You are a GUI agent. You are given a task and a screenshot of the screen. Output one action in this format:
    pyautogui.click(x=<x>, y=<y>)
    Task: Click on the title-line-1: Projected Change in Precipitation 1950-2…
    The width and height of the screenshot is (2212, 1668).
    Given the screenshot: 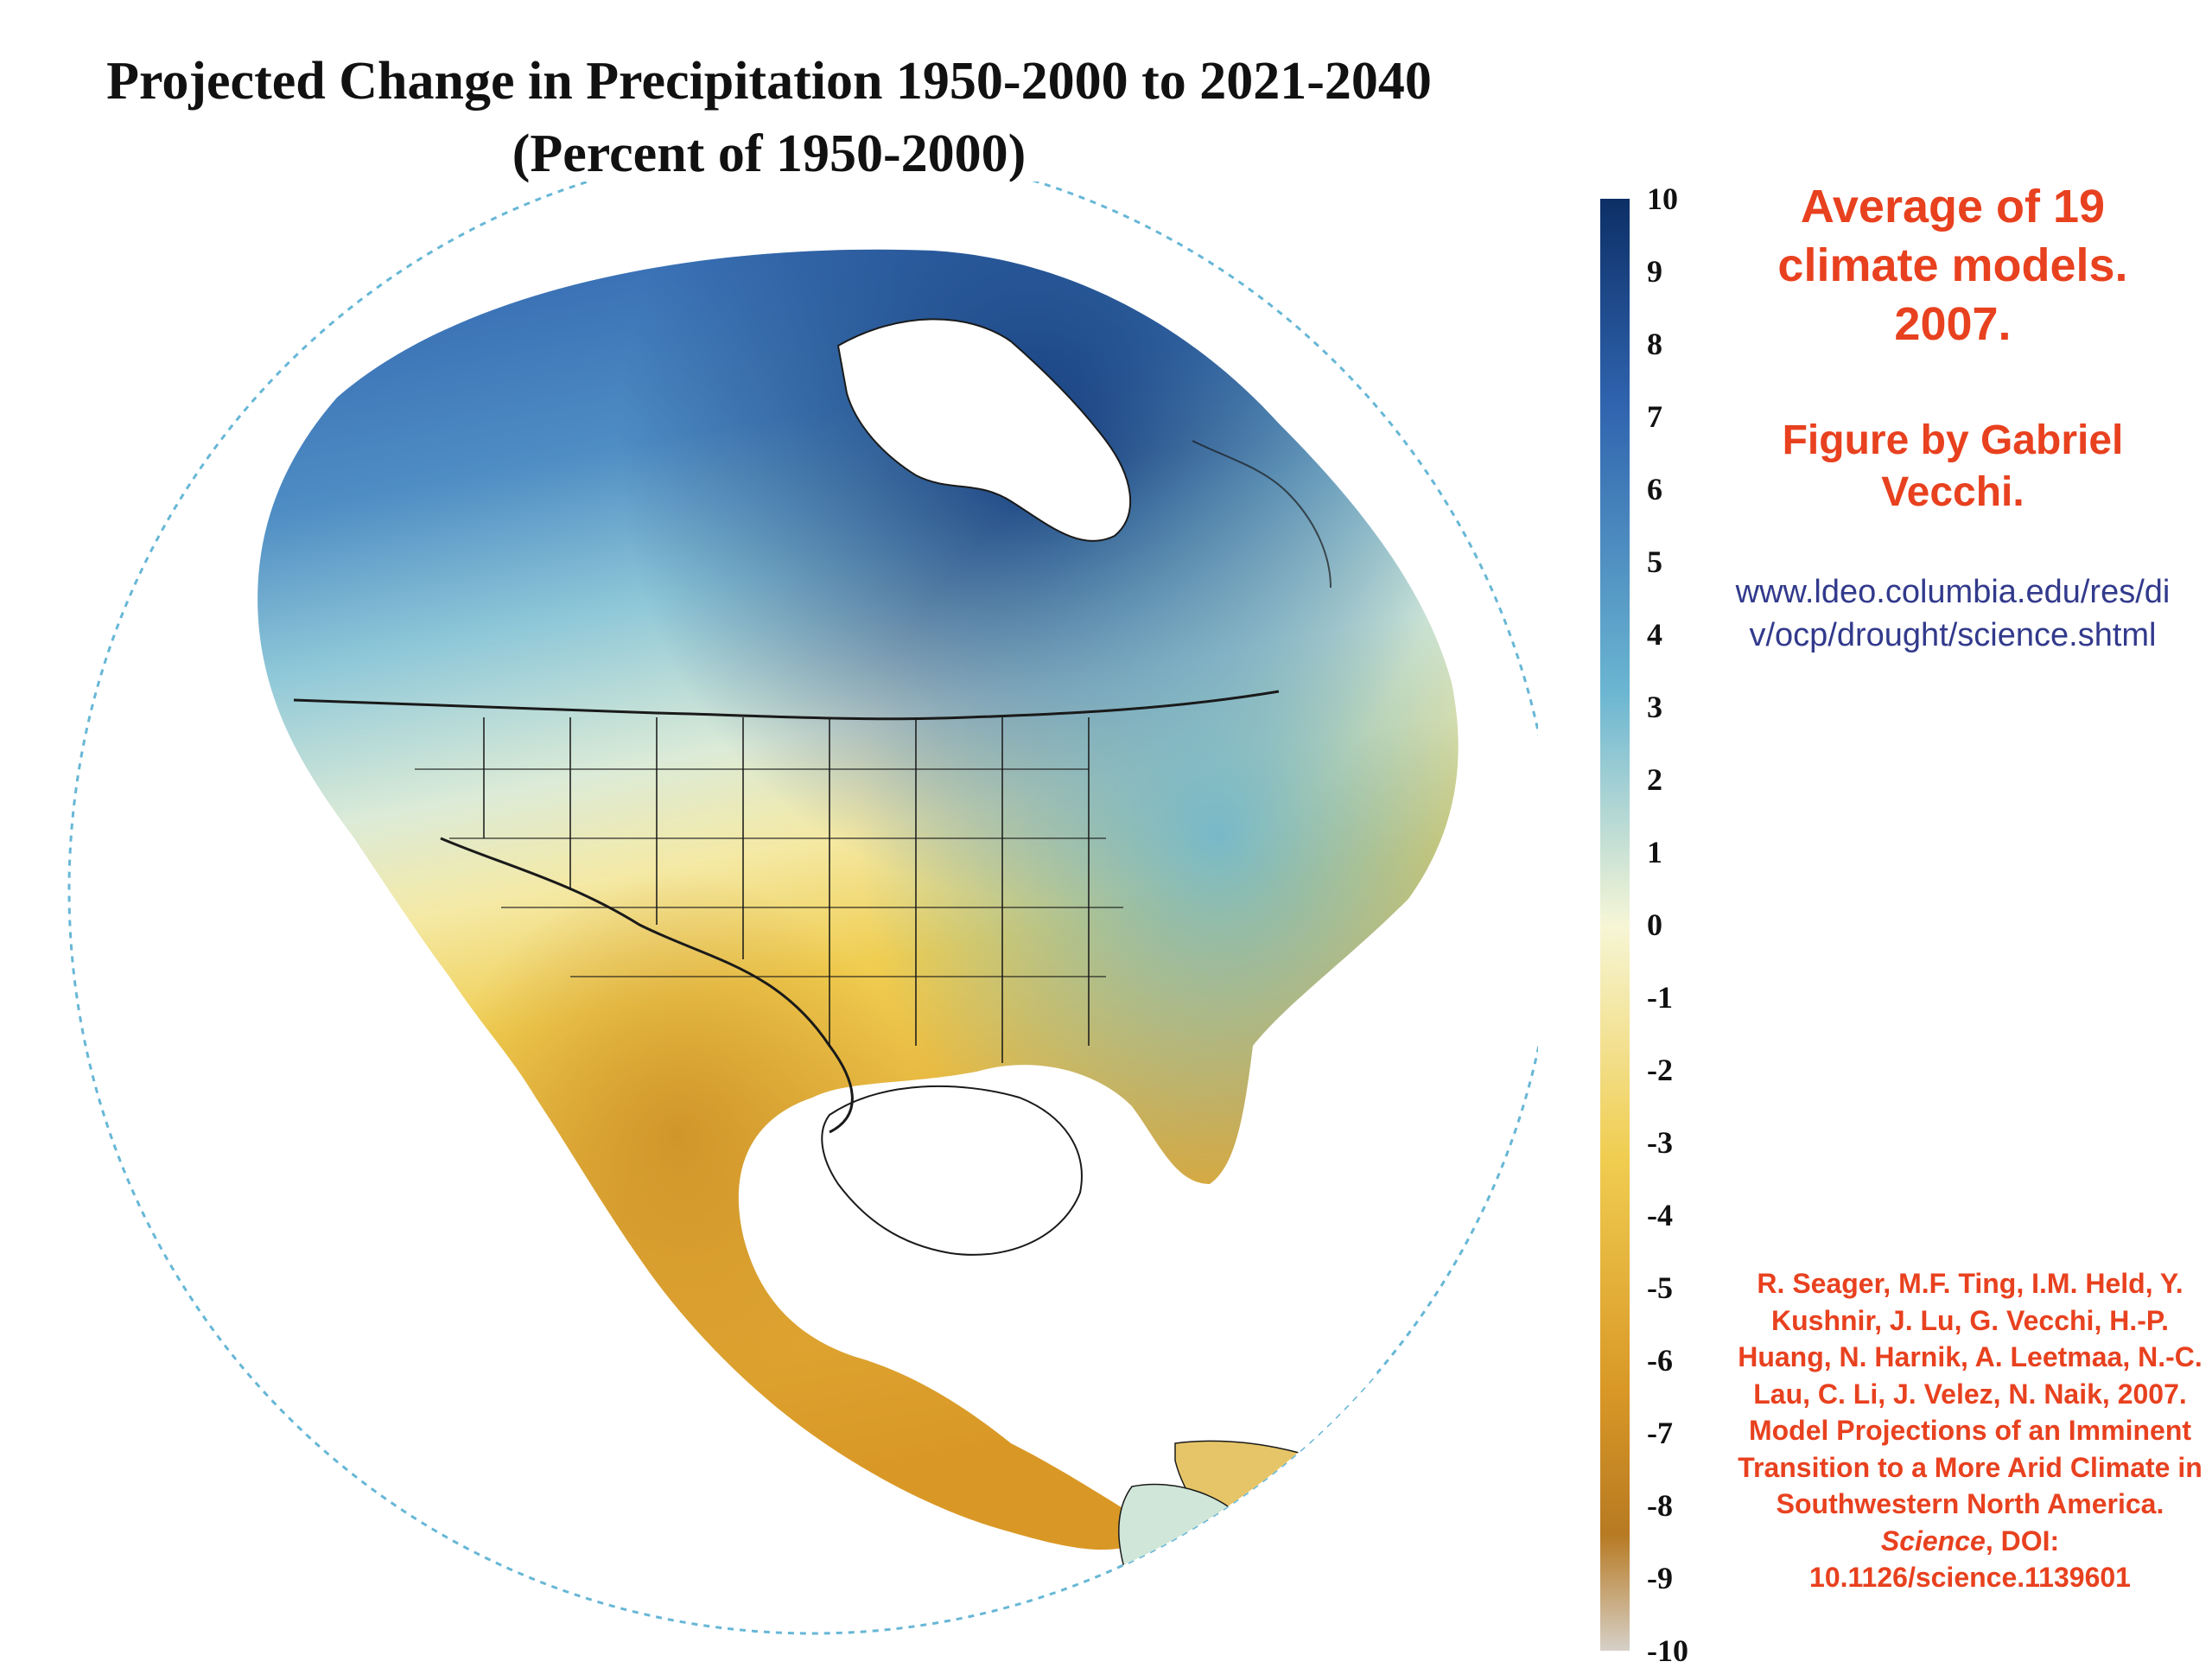 What is the action you would take?
    pyautogui.click(x=769, y=81)
    